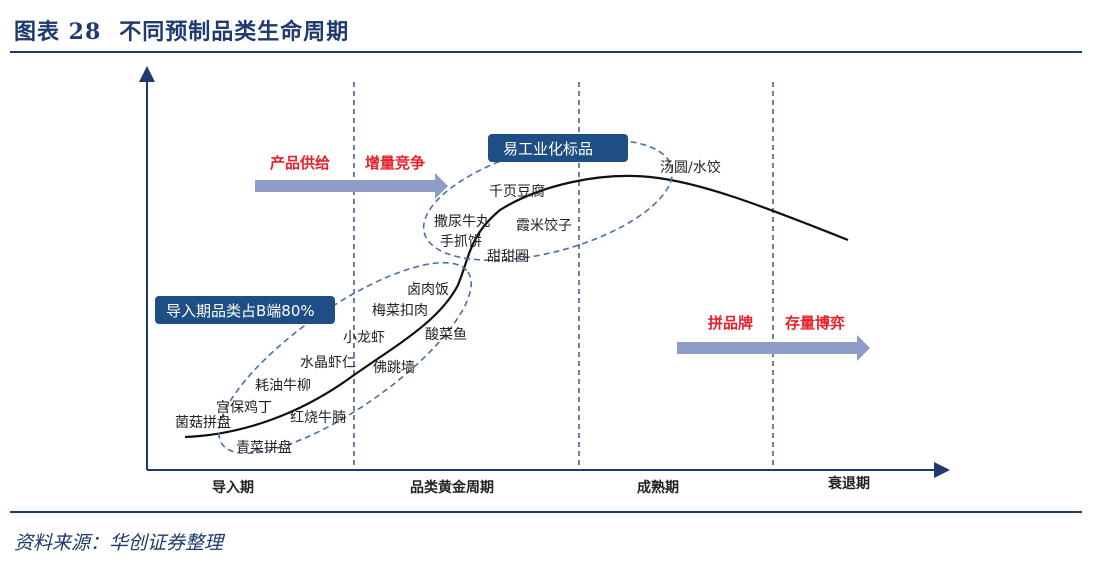  What do you see at coordinates (815, 323) in the screenshot?
I see `arrow-label: 存量博弈` at bounding box center [815, 323].